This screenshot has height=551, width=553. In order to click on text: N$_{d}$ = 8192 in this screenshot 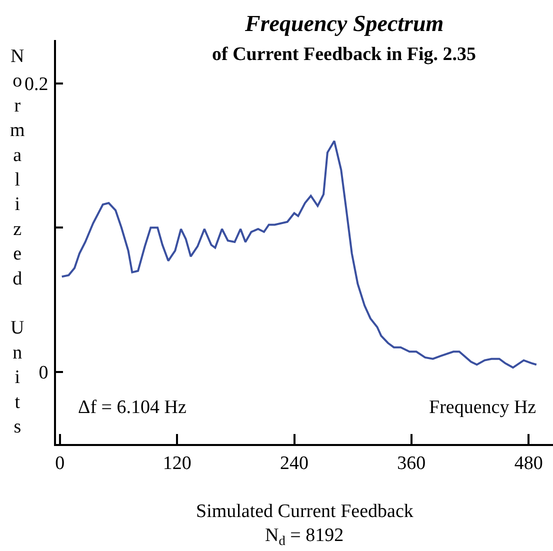, I will do `click(304, 536)`.